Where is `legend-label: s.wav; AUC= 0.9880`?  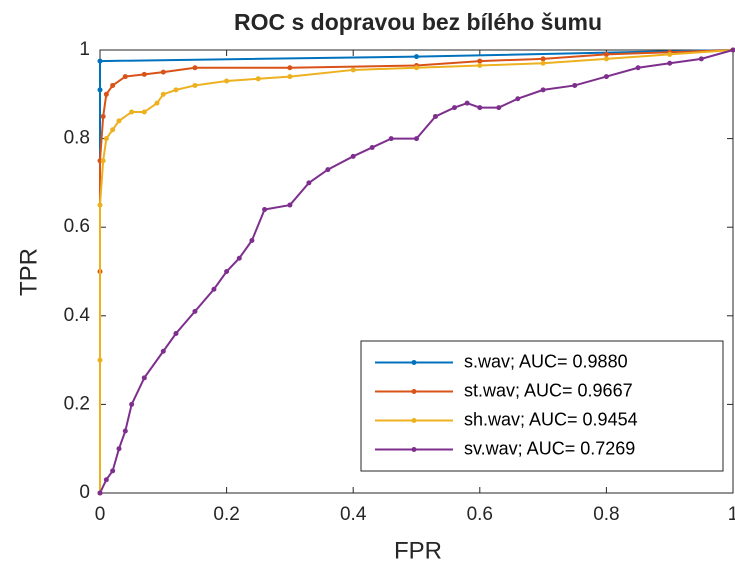 legend-label: s.wav; AUC= 0.9880 is located at coordinates (546, 361).